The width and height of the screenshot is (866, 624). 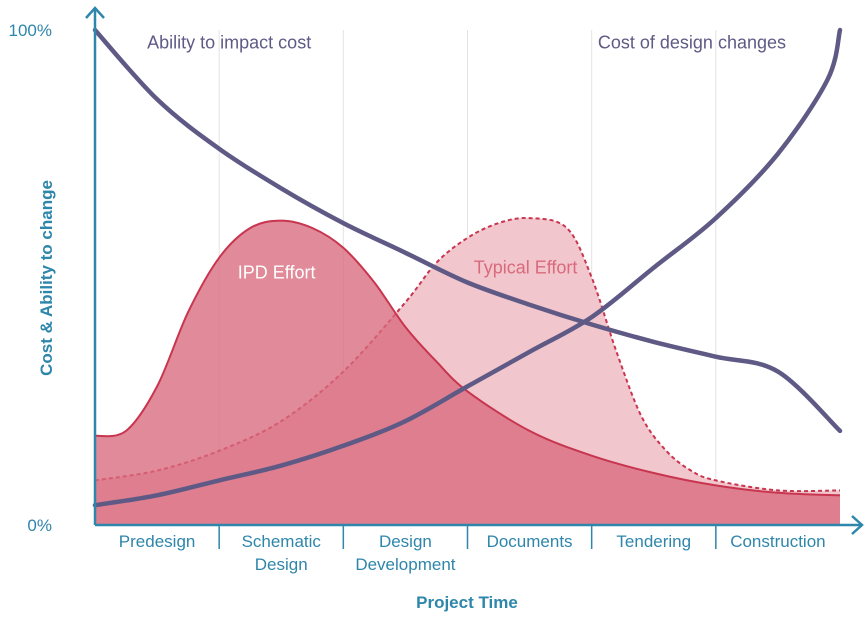 What do you see at coordinates (530, 541) in the screenshot?
I see `x-tick-label-documents: Documents` at bounding box center [530, 541].